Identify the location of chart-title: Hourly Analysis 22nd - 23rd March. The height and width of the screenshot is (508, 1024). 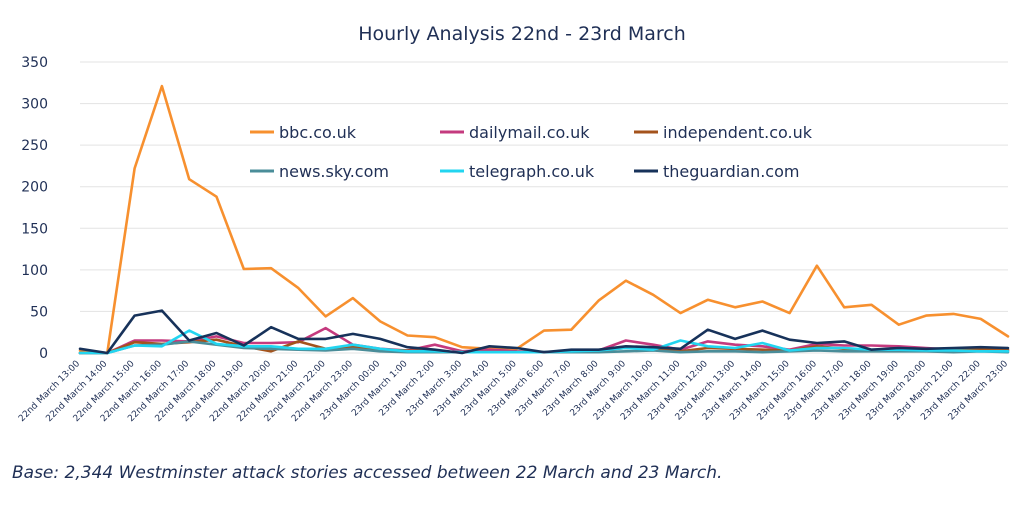
(522, 34).